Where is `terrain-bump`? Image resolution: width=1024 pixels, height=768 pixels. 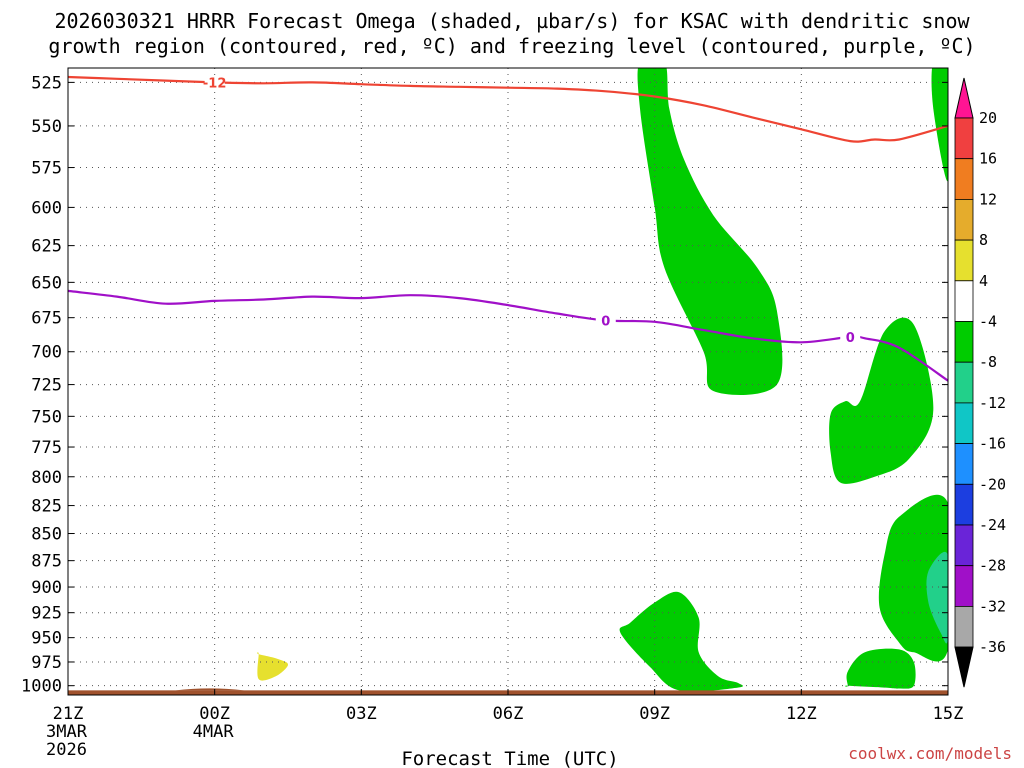 terrain-bump is located at coordinates (209, 689).